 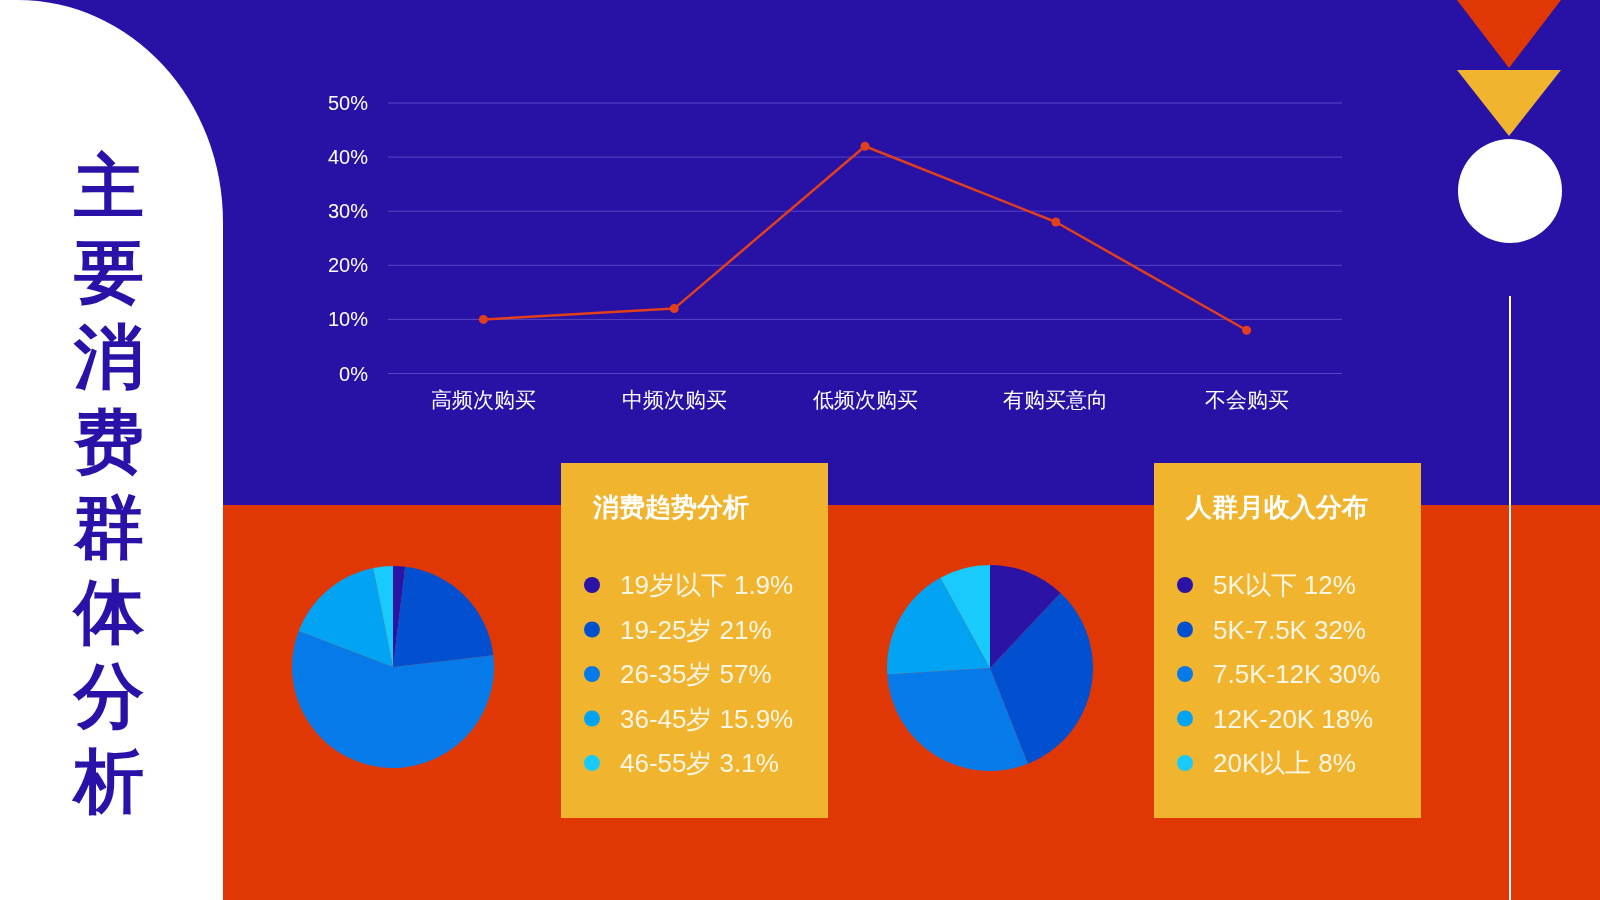 I want to click on y-tick-label: 40%, so click(x=347, y=157).